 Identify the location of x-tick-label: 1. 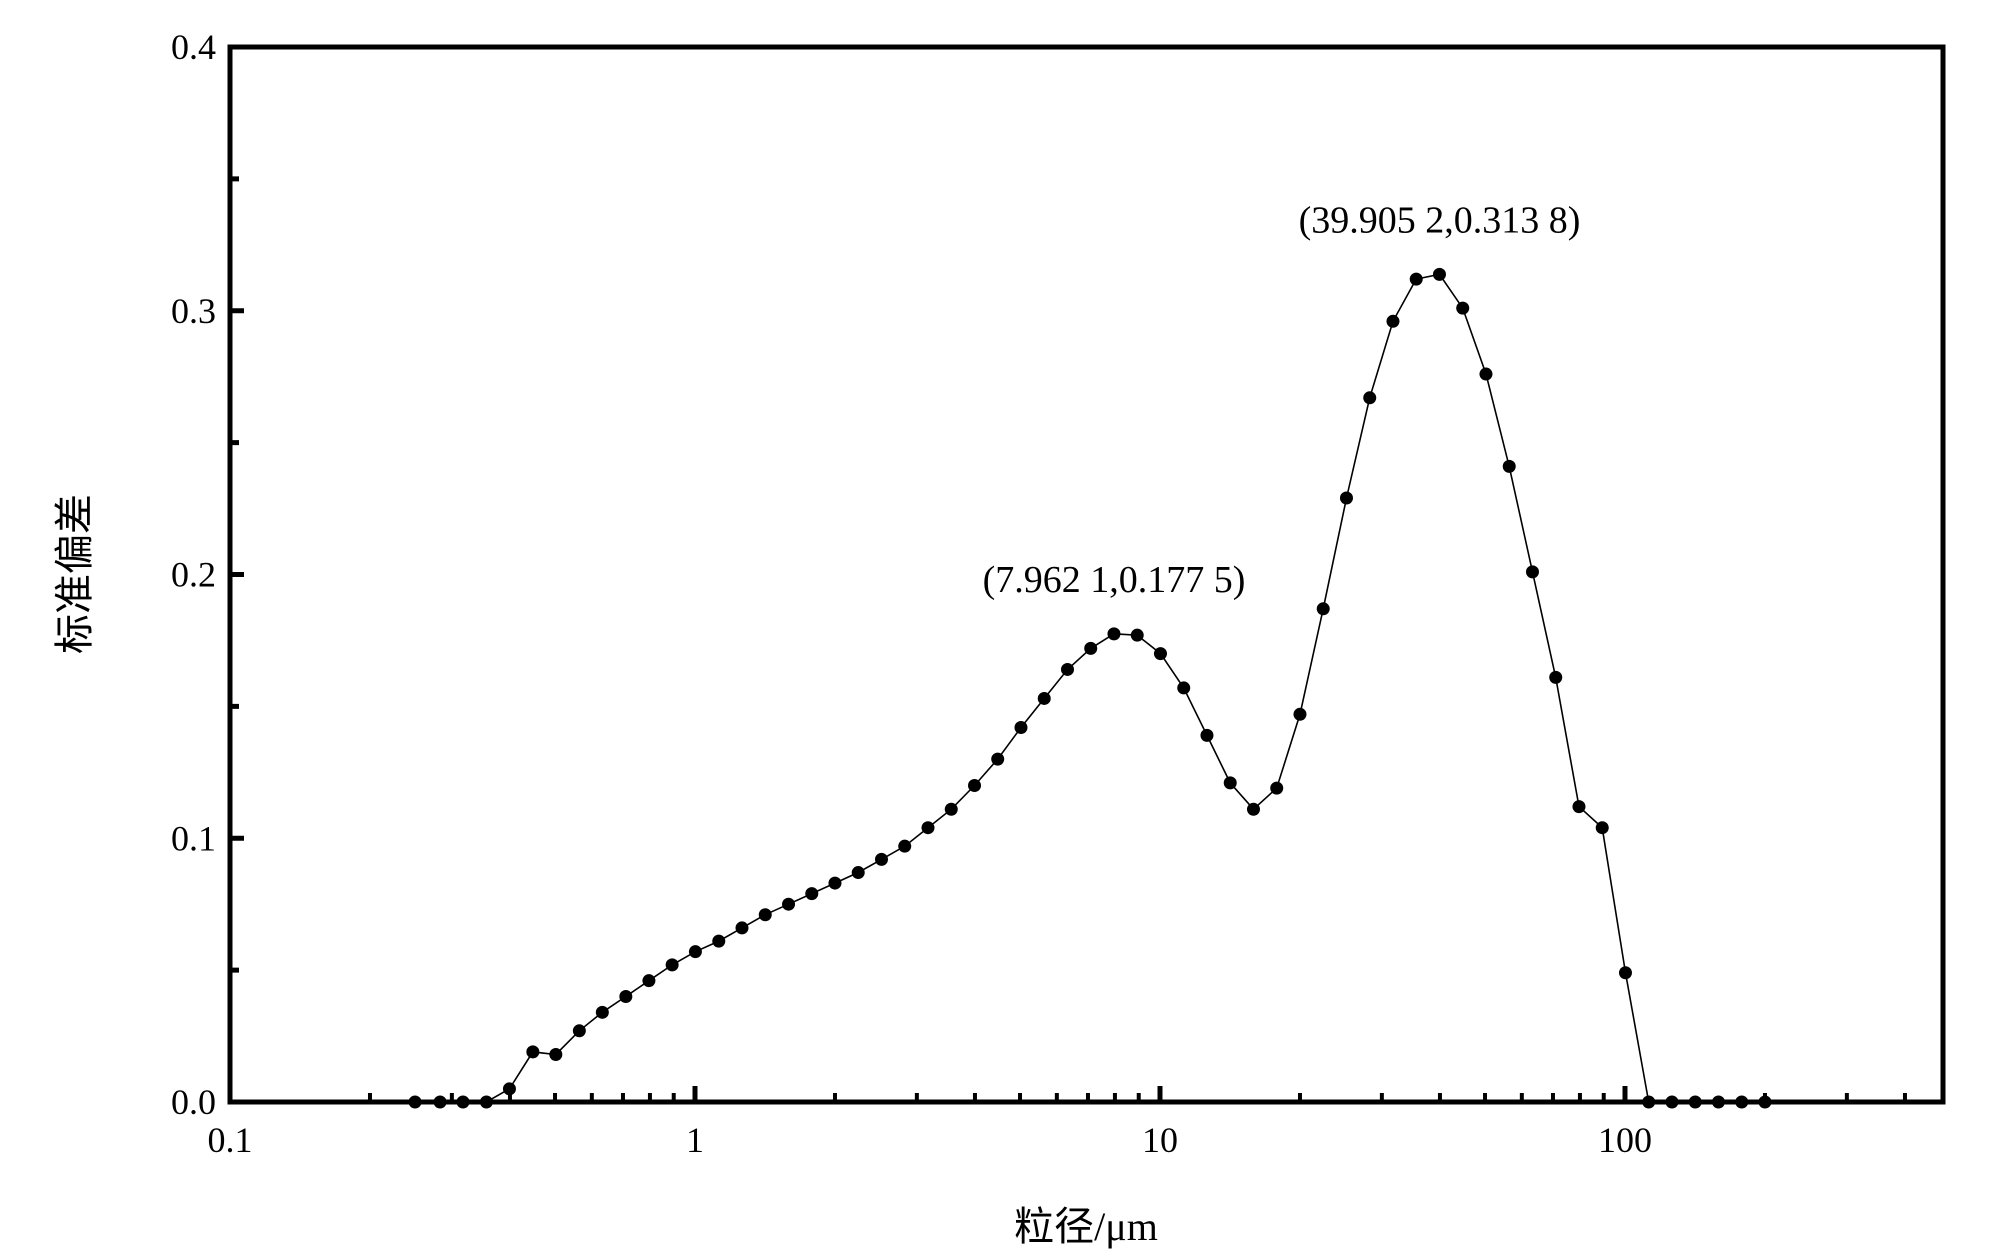
(695, 1140).